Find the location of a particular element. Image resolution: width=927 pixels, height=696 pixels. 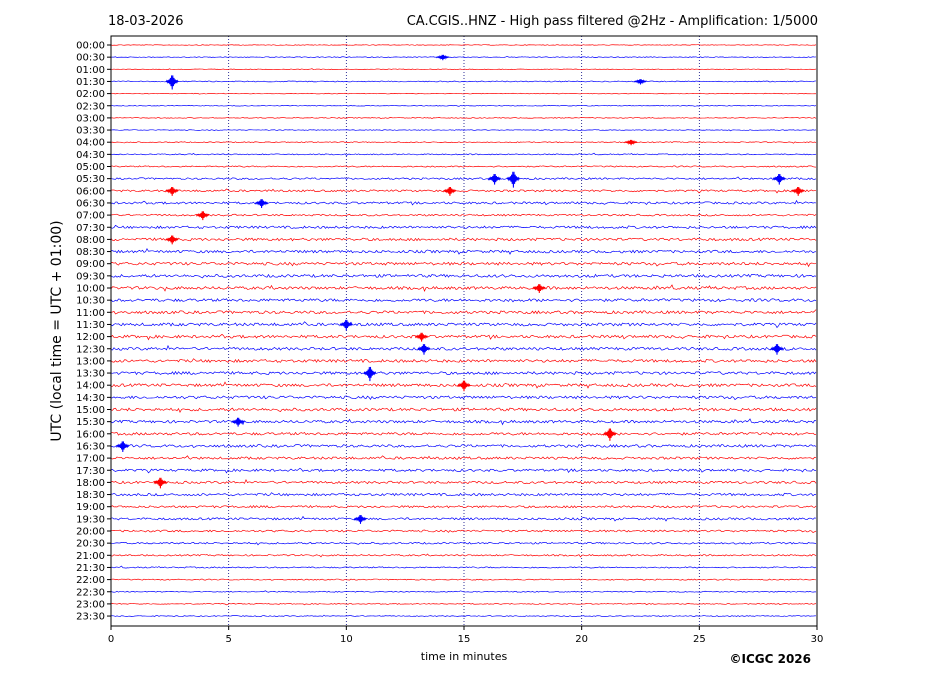

y-tick-label: 00:30 is located at coordinates (90, 58).